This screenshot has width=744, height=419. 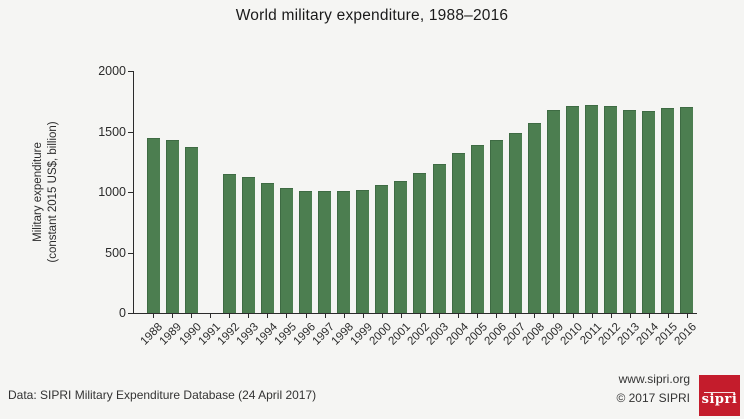 I want to click on bar-2003, so click(x=439, y=238).